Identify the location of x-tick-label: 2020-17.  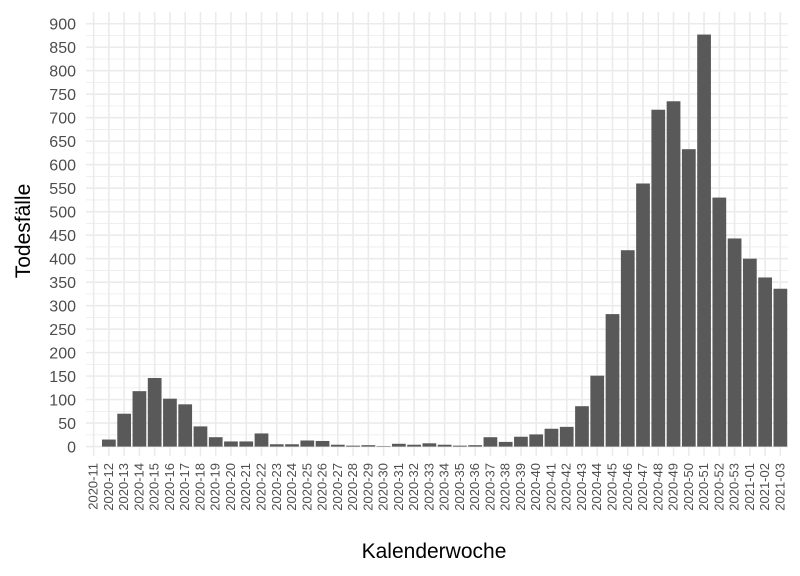
(184, 487).